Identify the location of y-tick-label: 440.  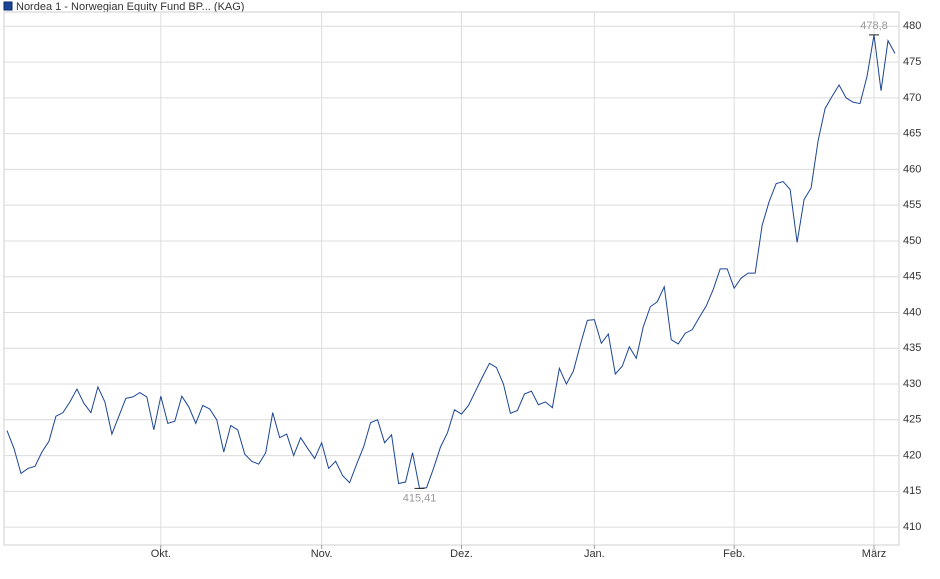
(912, 312).